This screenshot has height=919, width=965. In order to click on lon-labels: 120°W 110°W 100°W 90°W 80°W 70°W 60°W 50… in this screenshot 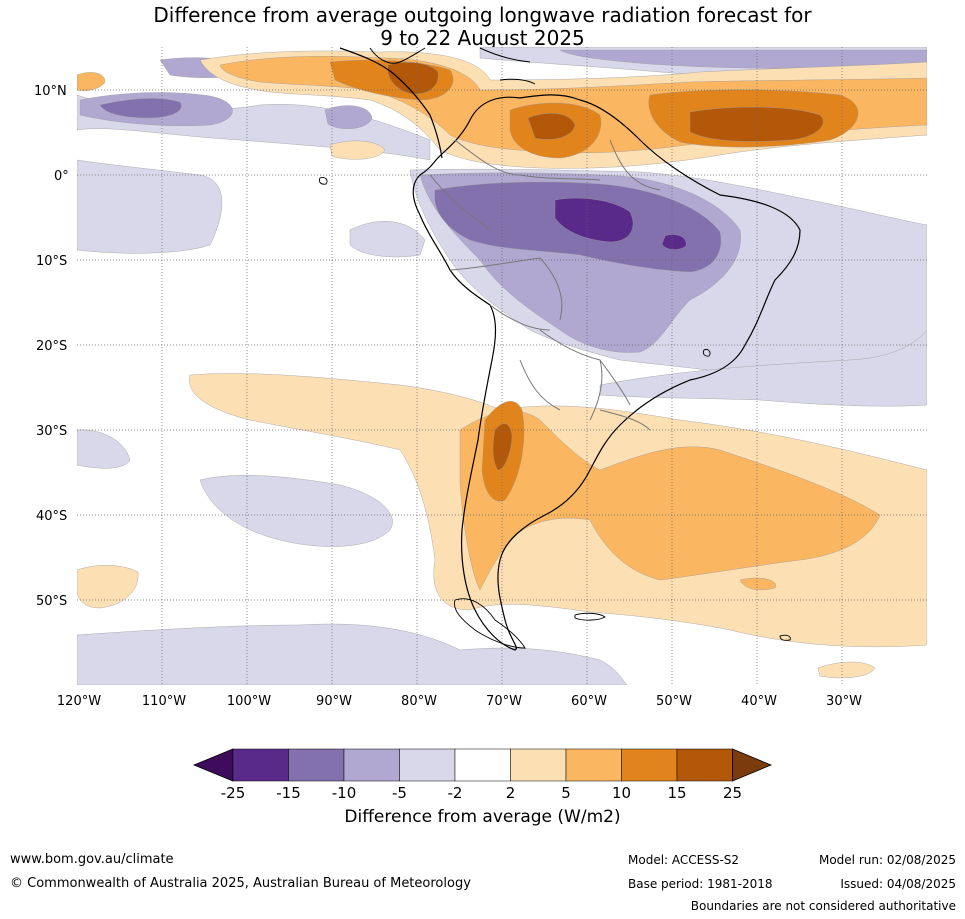, I will do `click(459, 701)`.